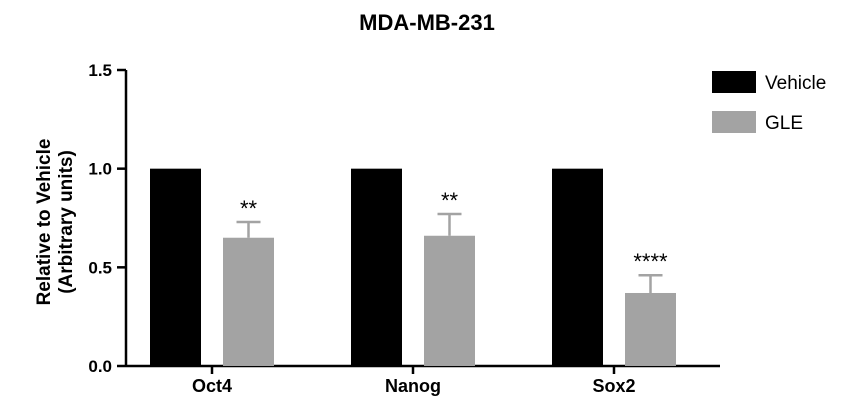 This screenshot has height=405, width=850. What do you see at coordinates (795, 83) in the screenshot?
I see `legend-label-vehicle: Vehicle` at bounding box center [795, 83].